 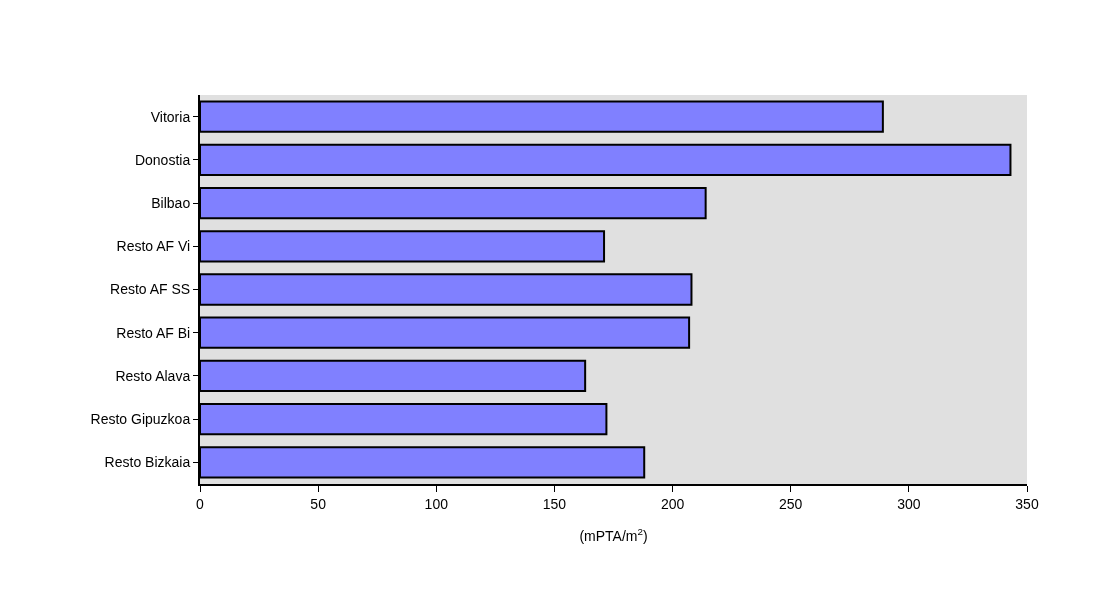 I want to click on x-axis-title: (mPTA/m$^{2}$), so click(x=613, y=534).